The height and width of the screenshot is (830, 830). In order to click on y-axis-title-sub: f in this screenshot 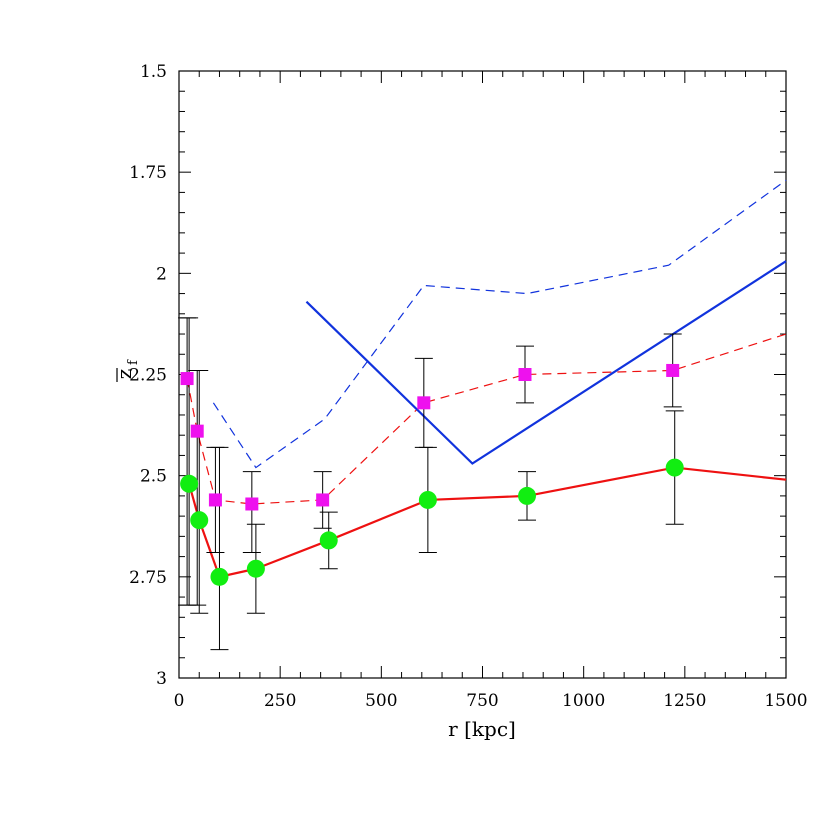, I will do `click(133, 362)`.